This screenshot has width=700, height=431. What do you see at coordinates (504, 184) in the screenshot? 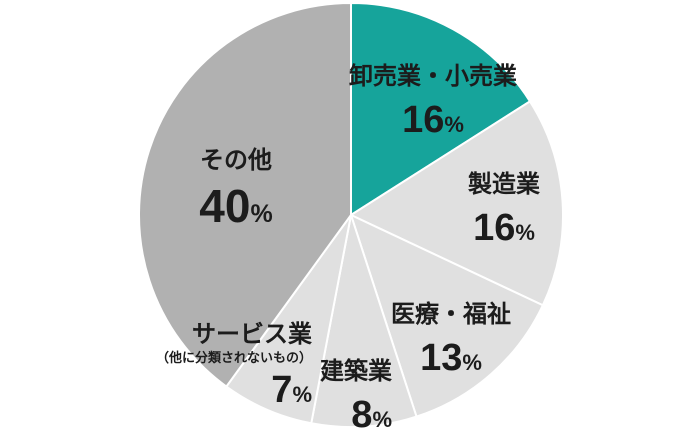
I see `slice-label: 製造業` at bounding box center [504, 184].